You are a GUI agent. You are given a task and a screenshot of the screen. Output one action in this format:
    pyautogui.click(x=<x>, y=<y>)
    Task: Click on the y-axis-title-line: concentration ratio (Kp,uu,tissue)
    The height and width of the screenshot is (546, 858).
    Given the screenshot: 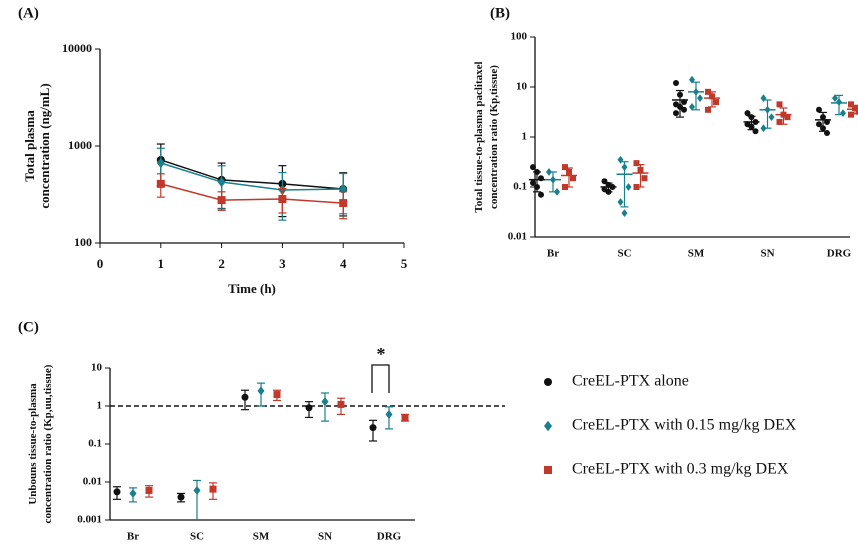 What is the action you would take?
    pyautogui.click(x=48, y=443)
    